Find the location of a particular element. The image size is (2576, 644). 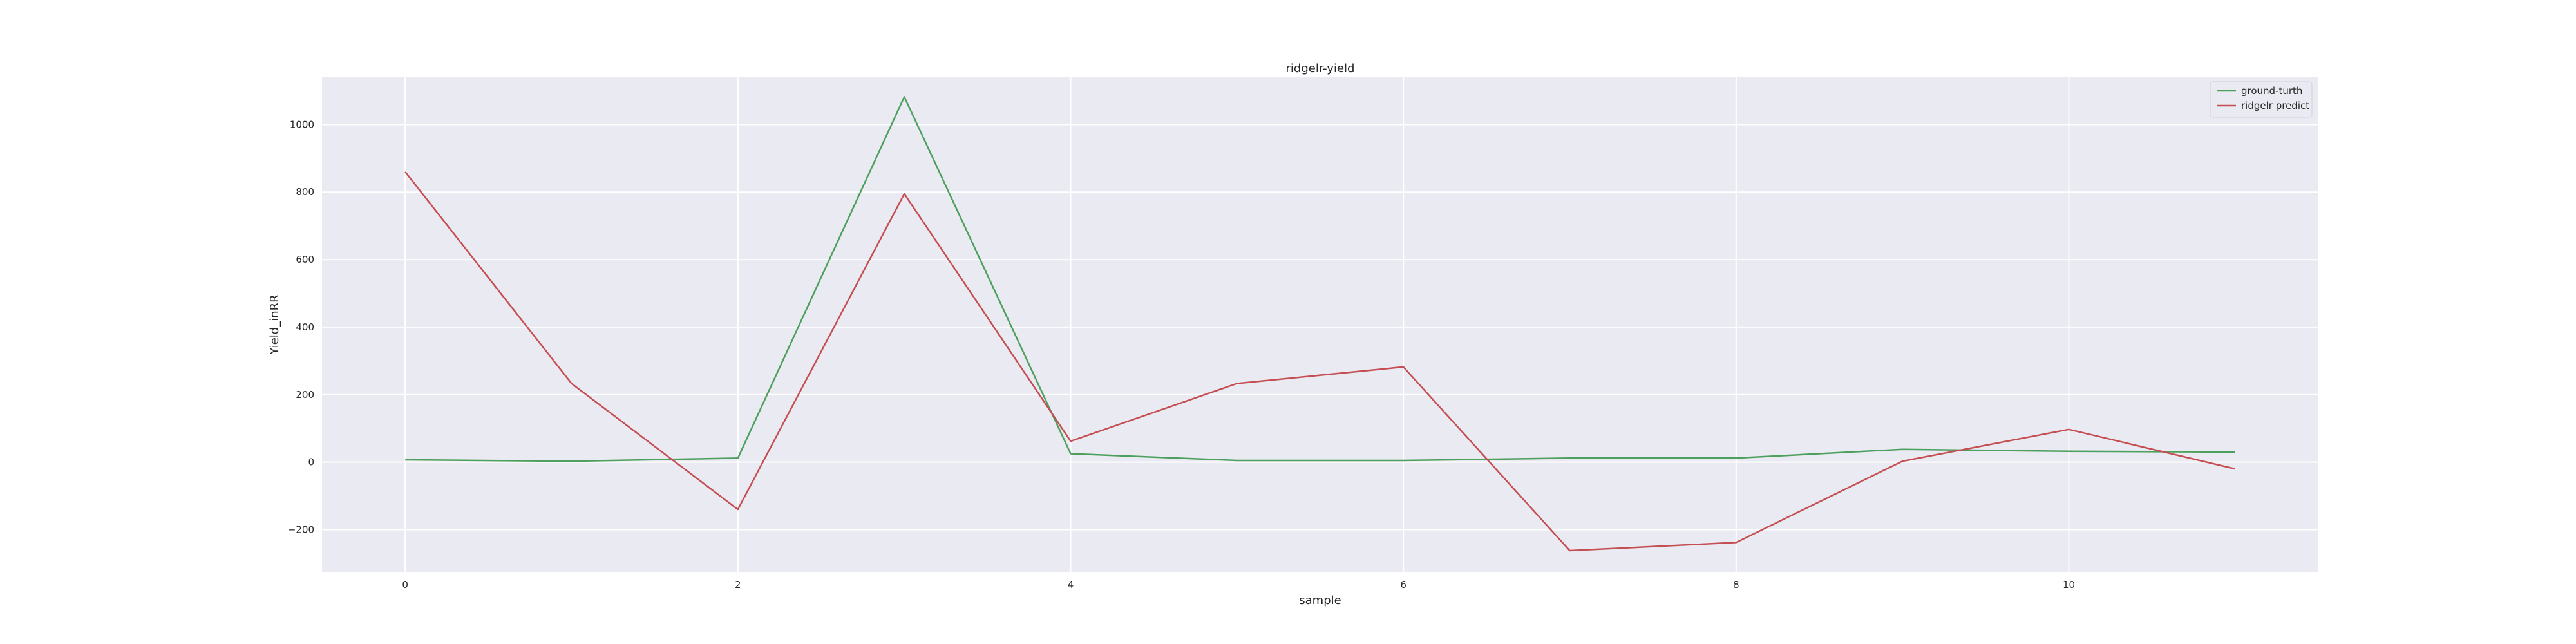

y-tick-label: 400 is located at coordinates (305, 327).